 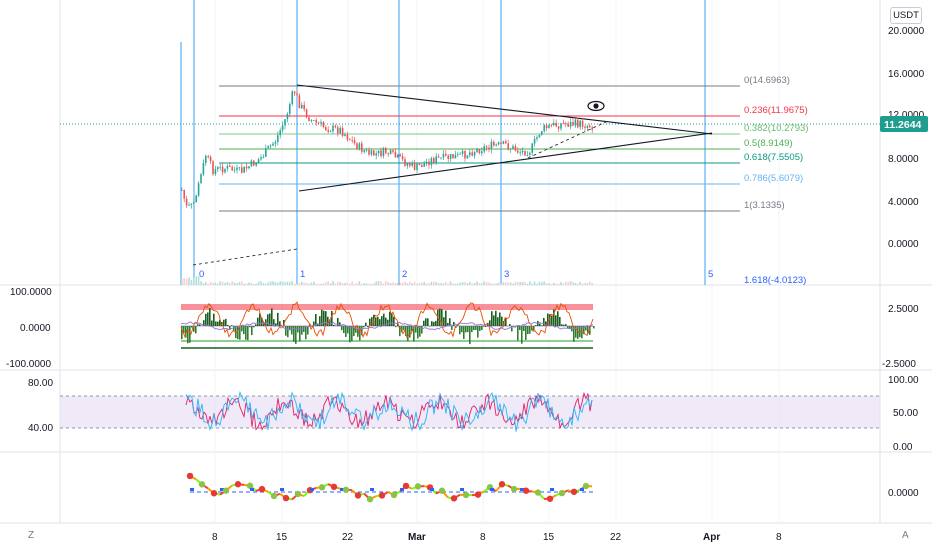 What do you see at coordinates (506, 274) in the screenshot?
I see `svg-text: 3` at bounding box center [506, 274].